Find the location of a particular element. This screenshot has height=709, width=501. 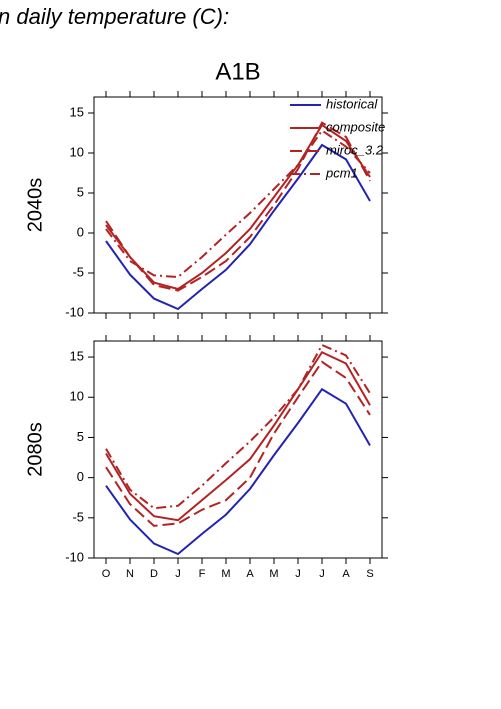

x-tick-label: S is located at coordinates (369, 574).